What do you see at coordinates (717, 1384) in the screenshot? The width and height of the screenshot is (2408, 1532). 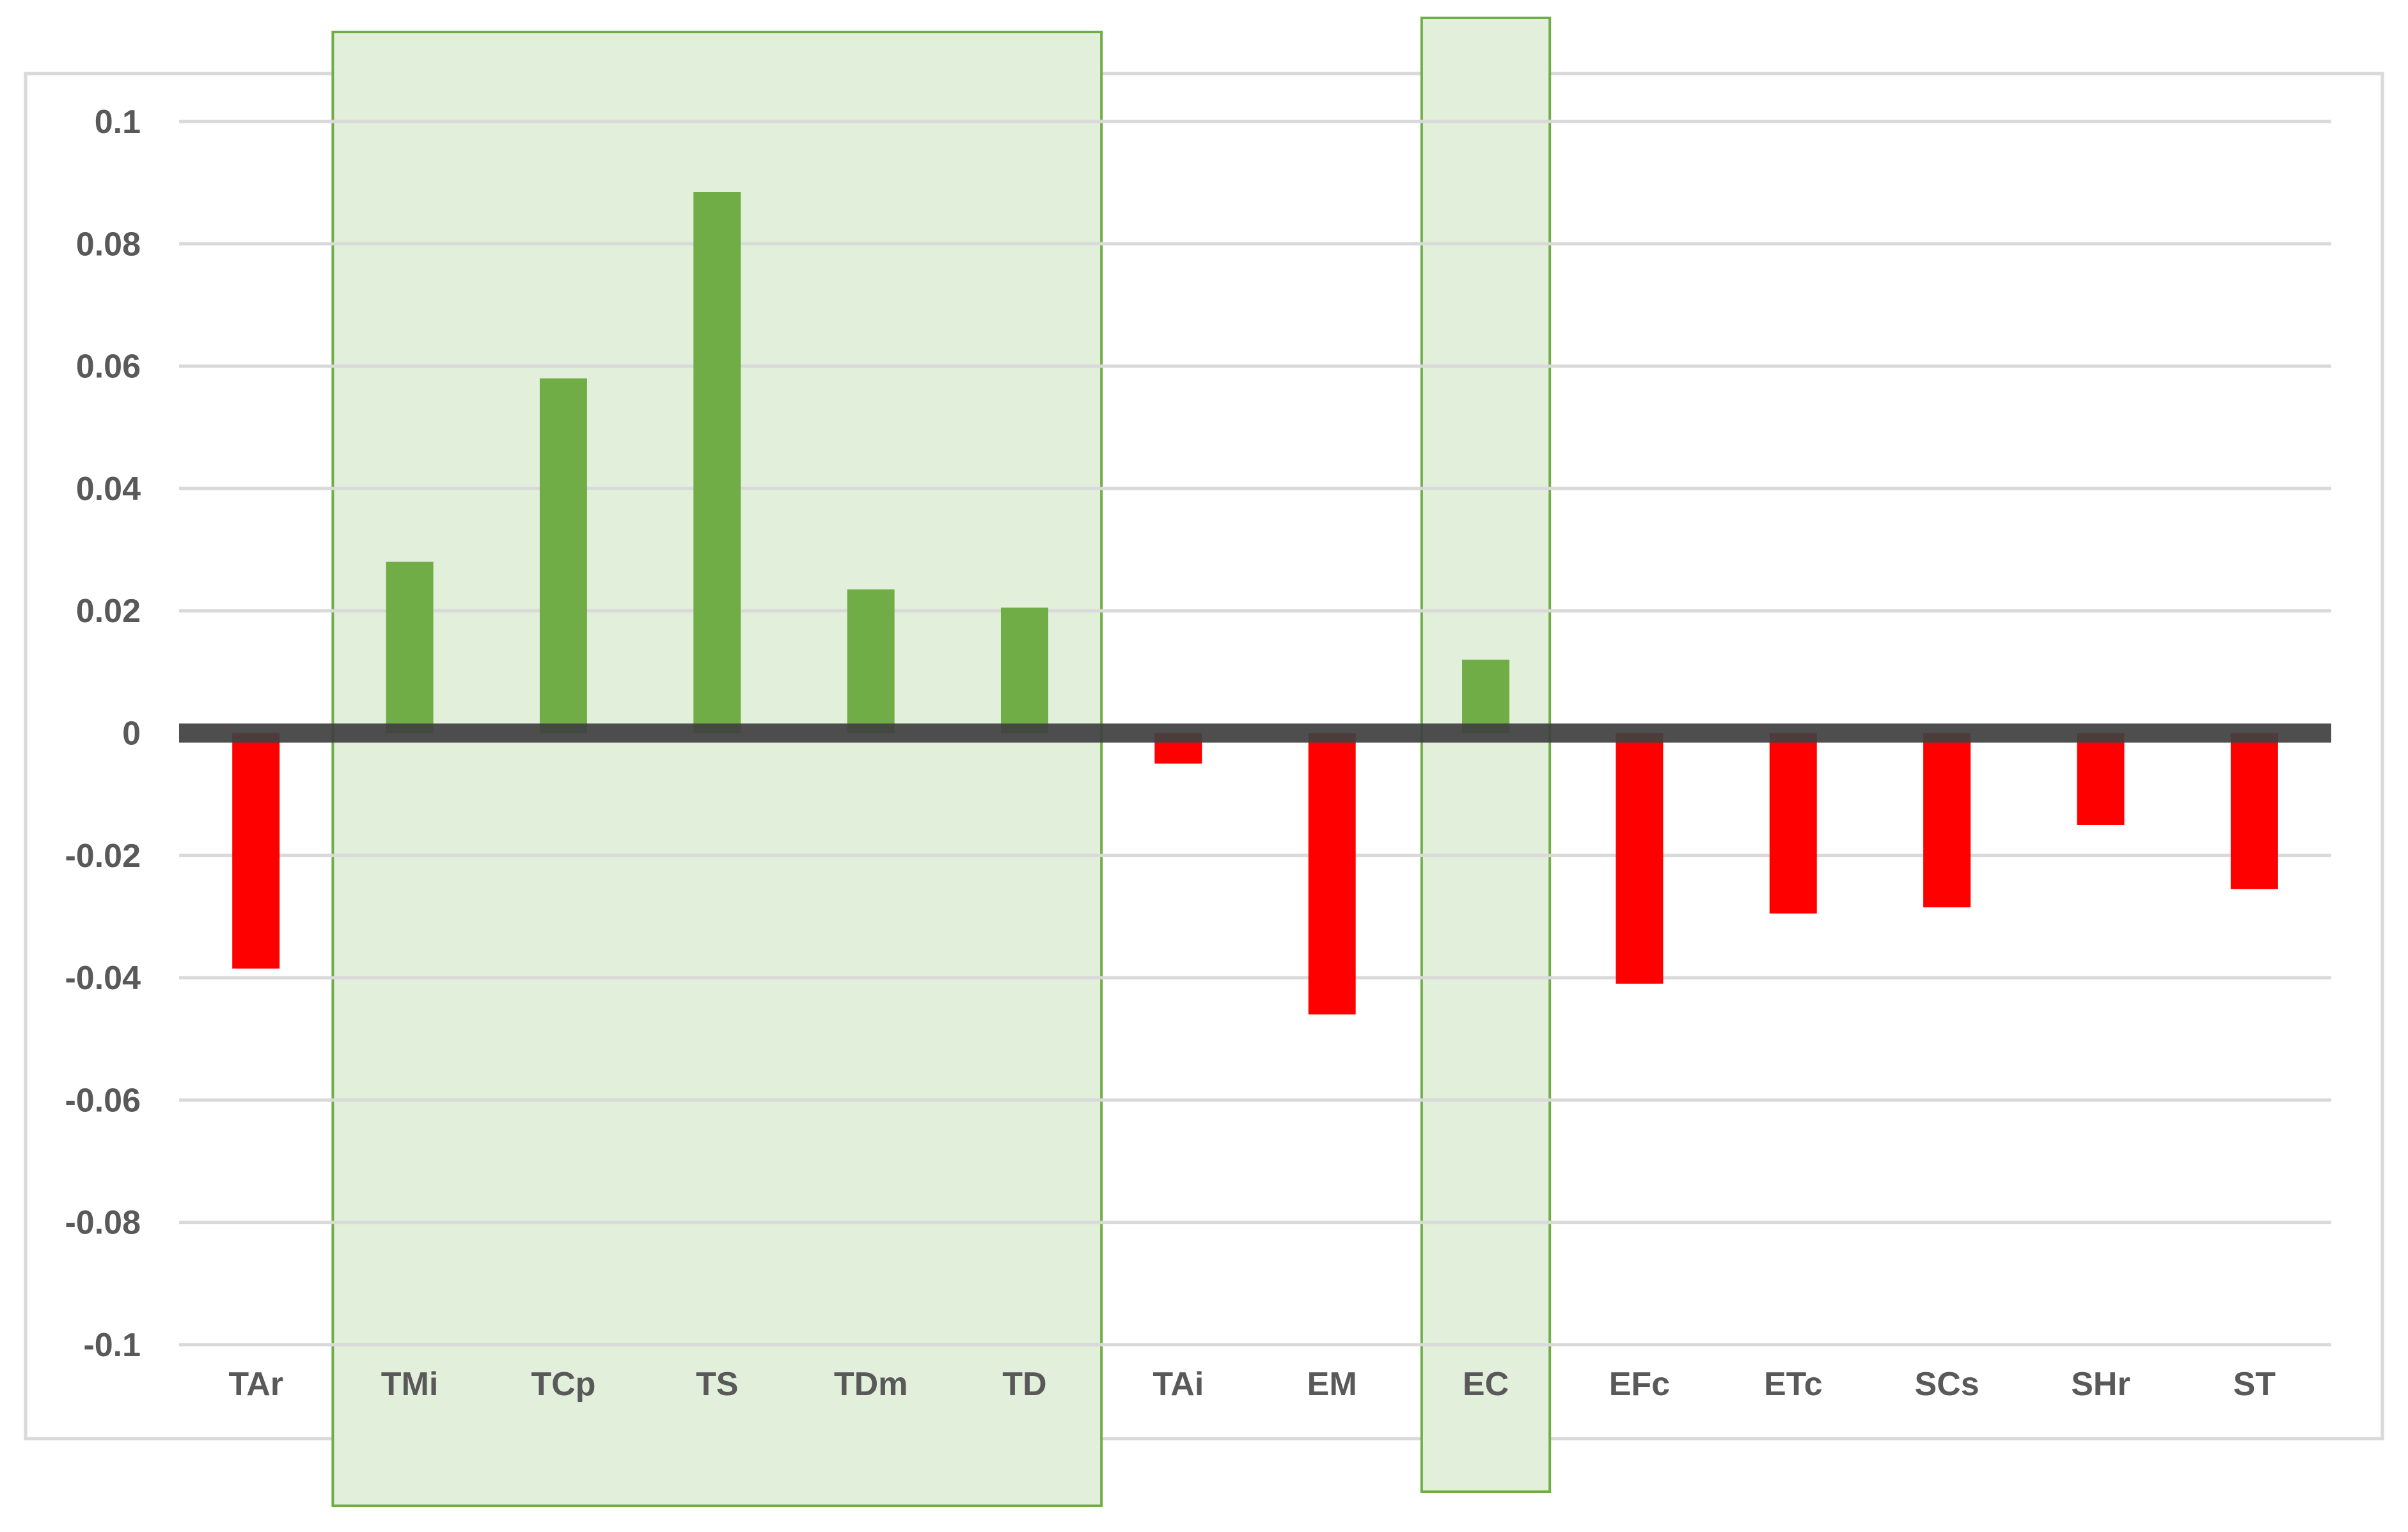 I see `x-tick-label: TS` at bounding box center [717, 1384].